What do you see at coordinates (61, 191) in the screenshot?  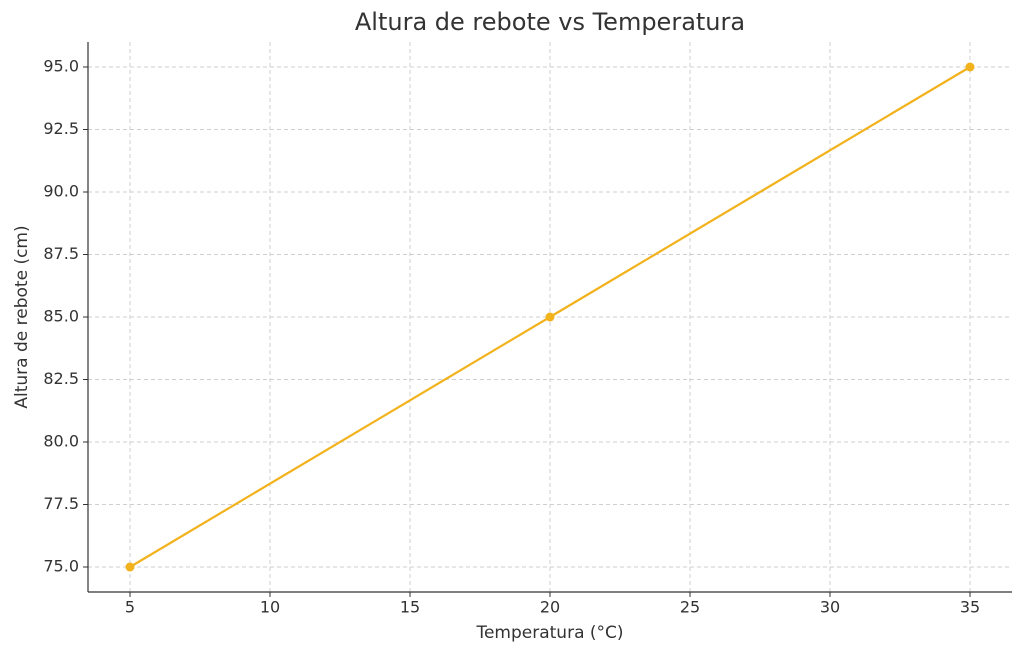 I see `y-tick-label: 90.0` at bounding box center [61, 191].